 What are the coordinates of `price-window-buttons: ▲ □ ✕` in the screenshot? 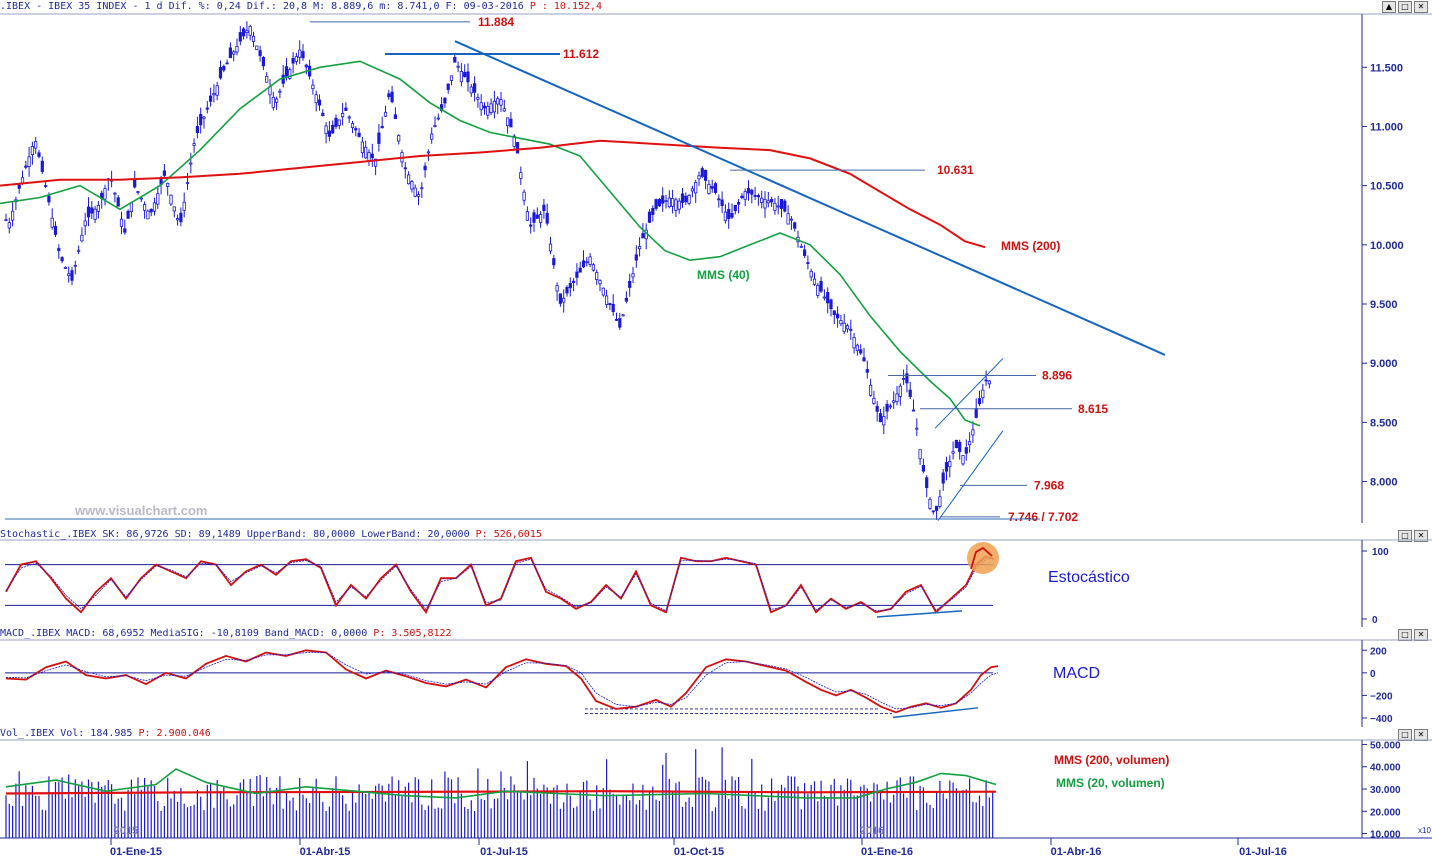 It's located at (1405, 7).